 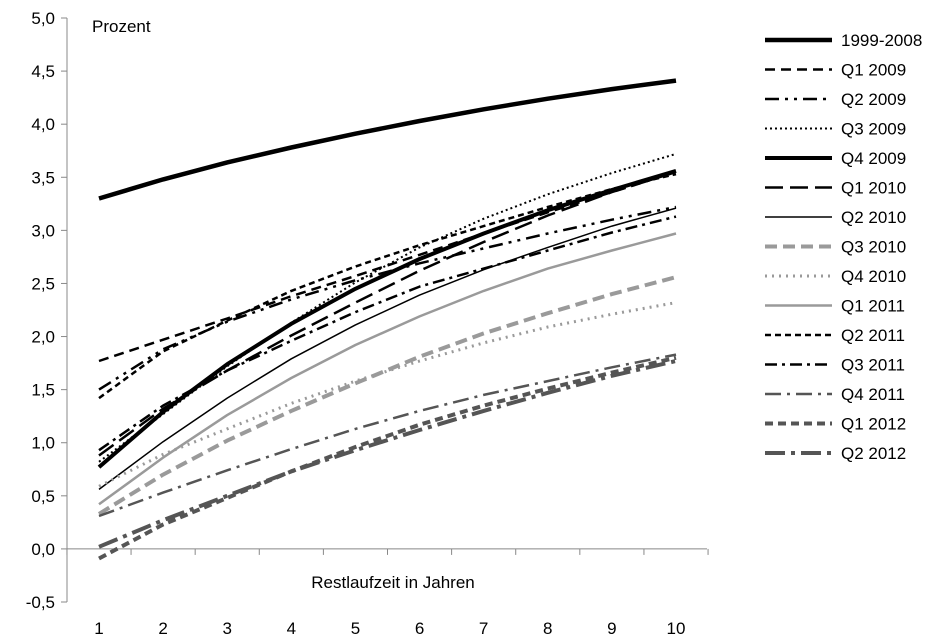 What do you see at coordinates (43, 18) in the screenshot?
I see `y-tick-label: 5,0` at bounding box center [43, 18].